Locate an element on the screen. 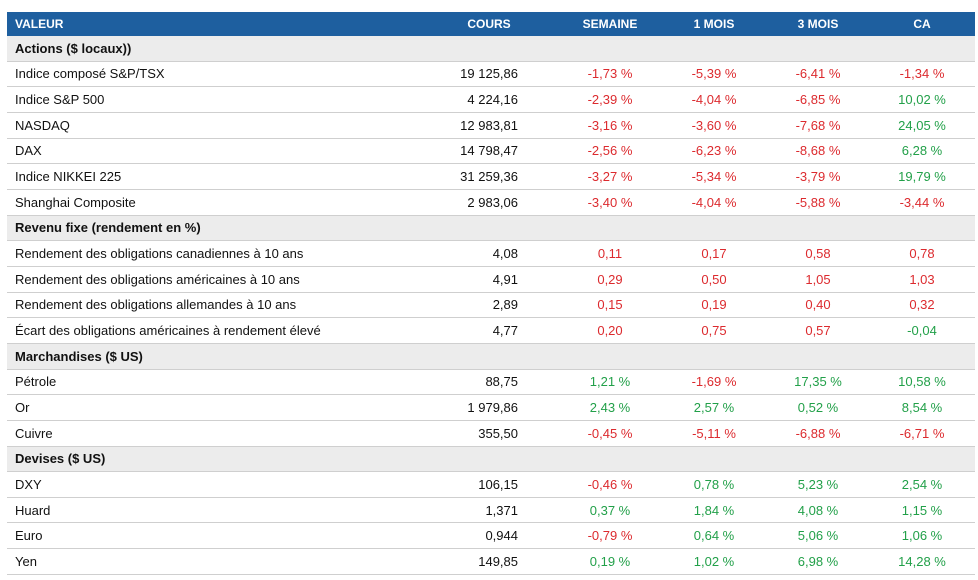 The height and width of the screenshot is (580, 978). value-cell: 1,21 % is located at coordinates (610, 382).